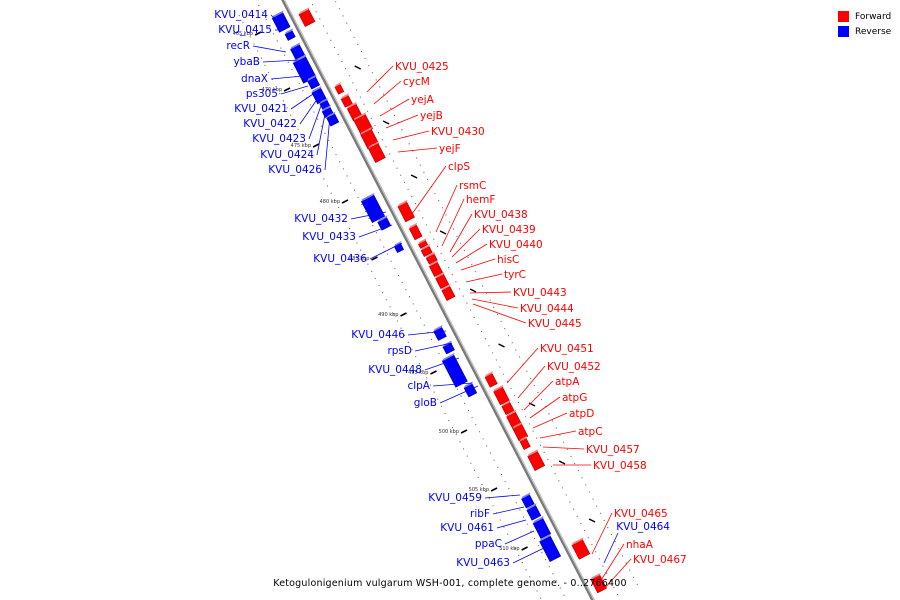 Image resolution: width=900 pixels, height=600 pixels. What do you see at coordinates (508, 260) in the screenshot?
I see `forward-gene-label-12: hisC` at bounding box center [508, 260].